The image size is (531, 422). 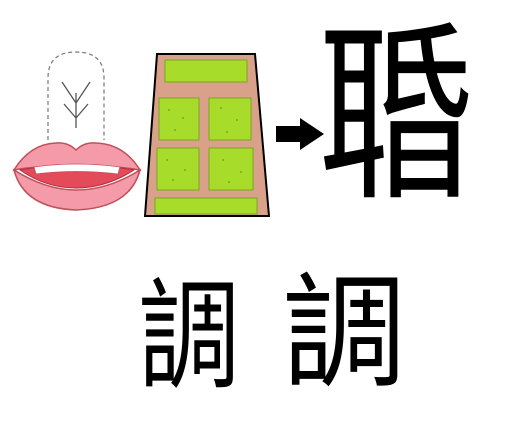 What do you see at coordinates (207, 135) in the screenshot?
I see `trapezoid-field-with-plots-icon` at bounding box center [207, 135].